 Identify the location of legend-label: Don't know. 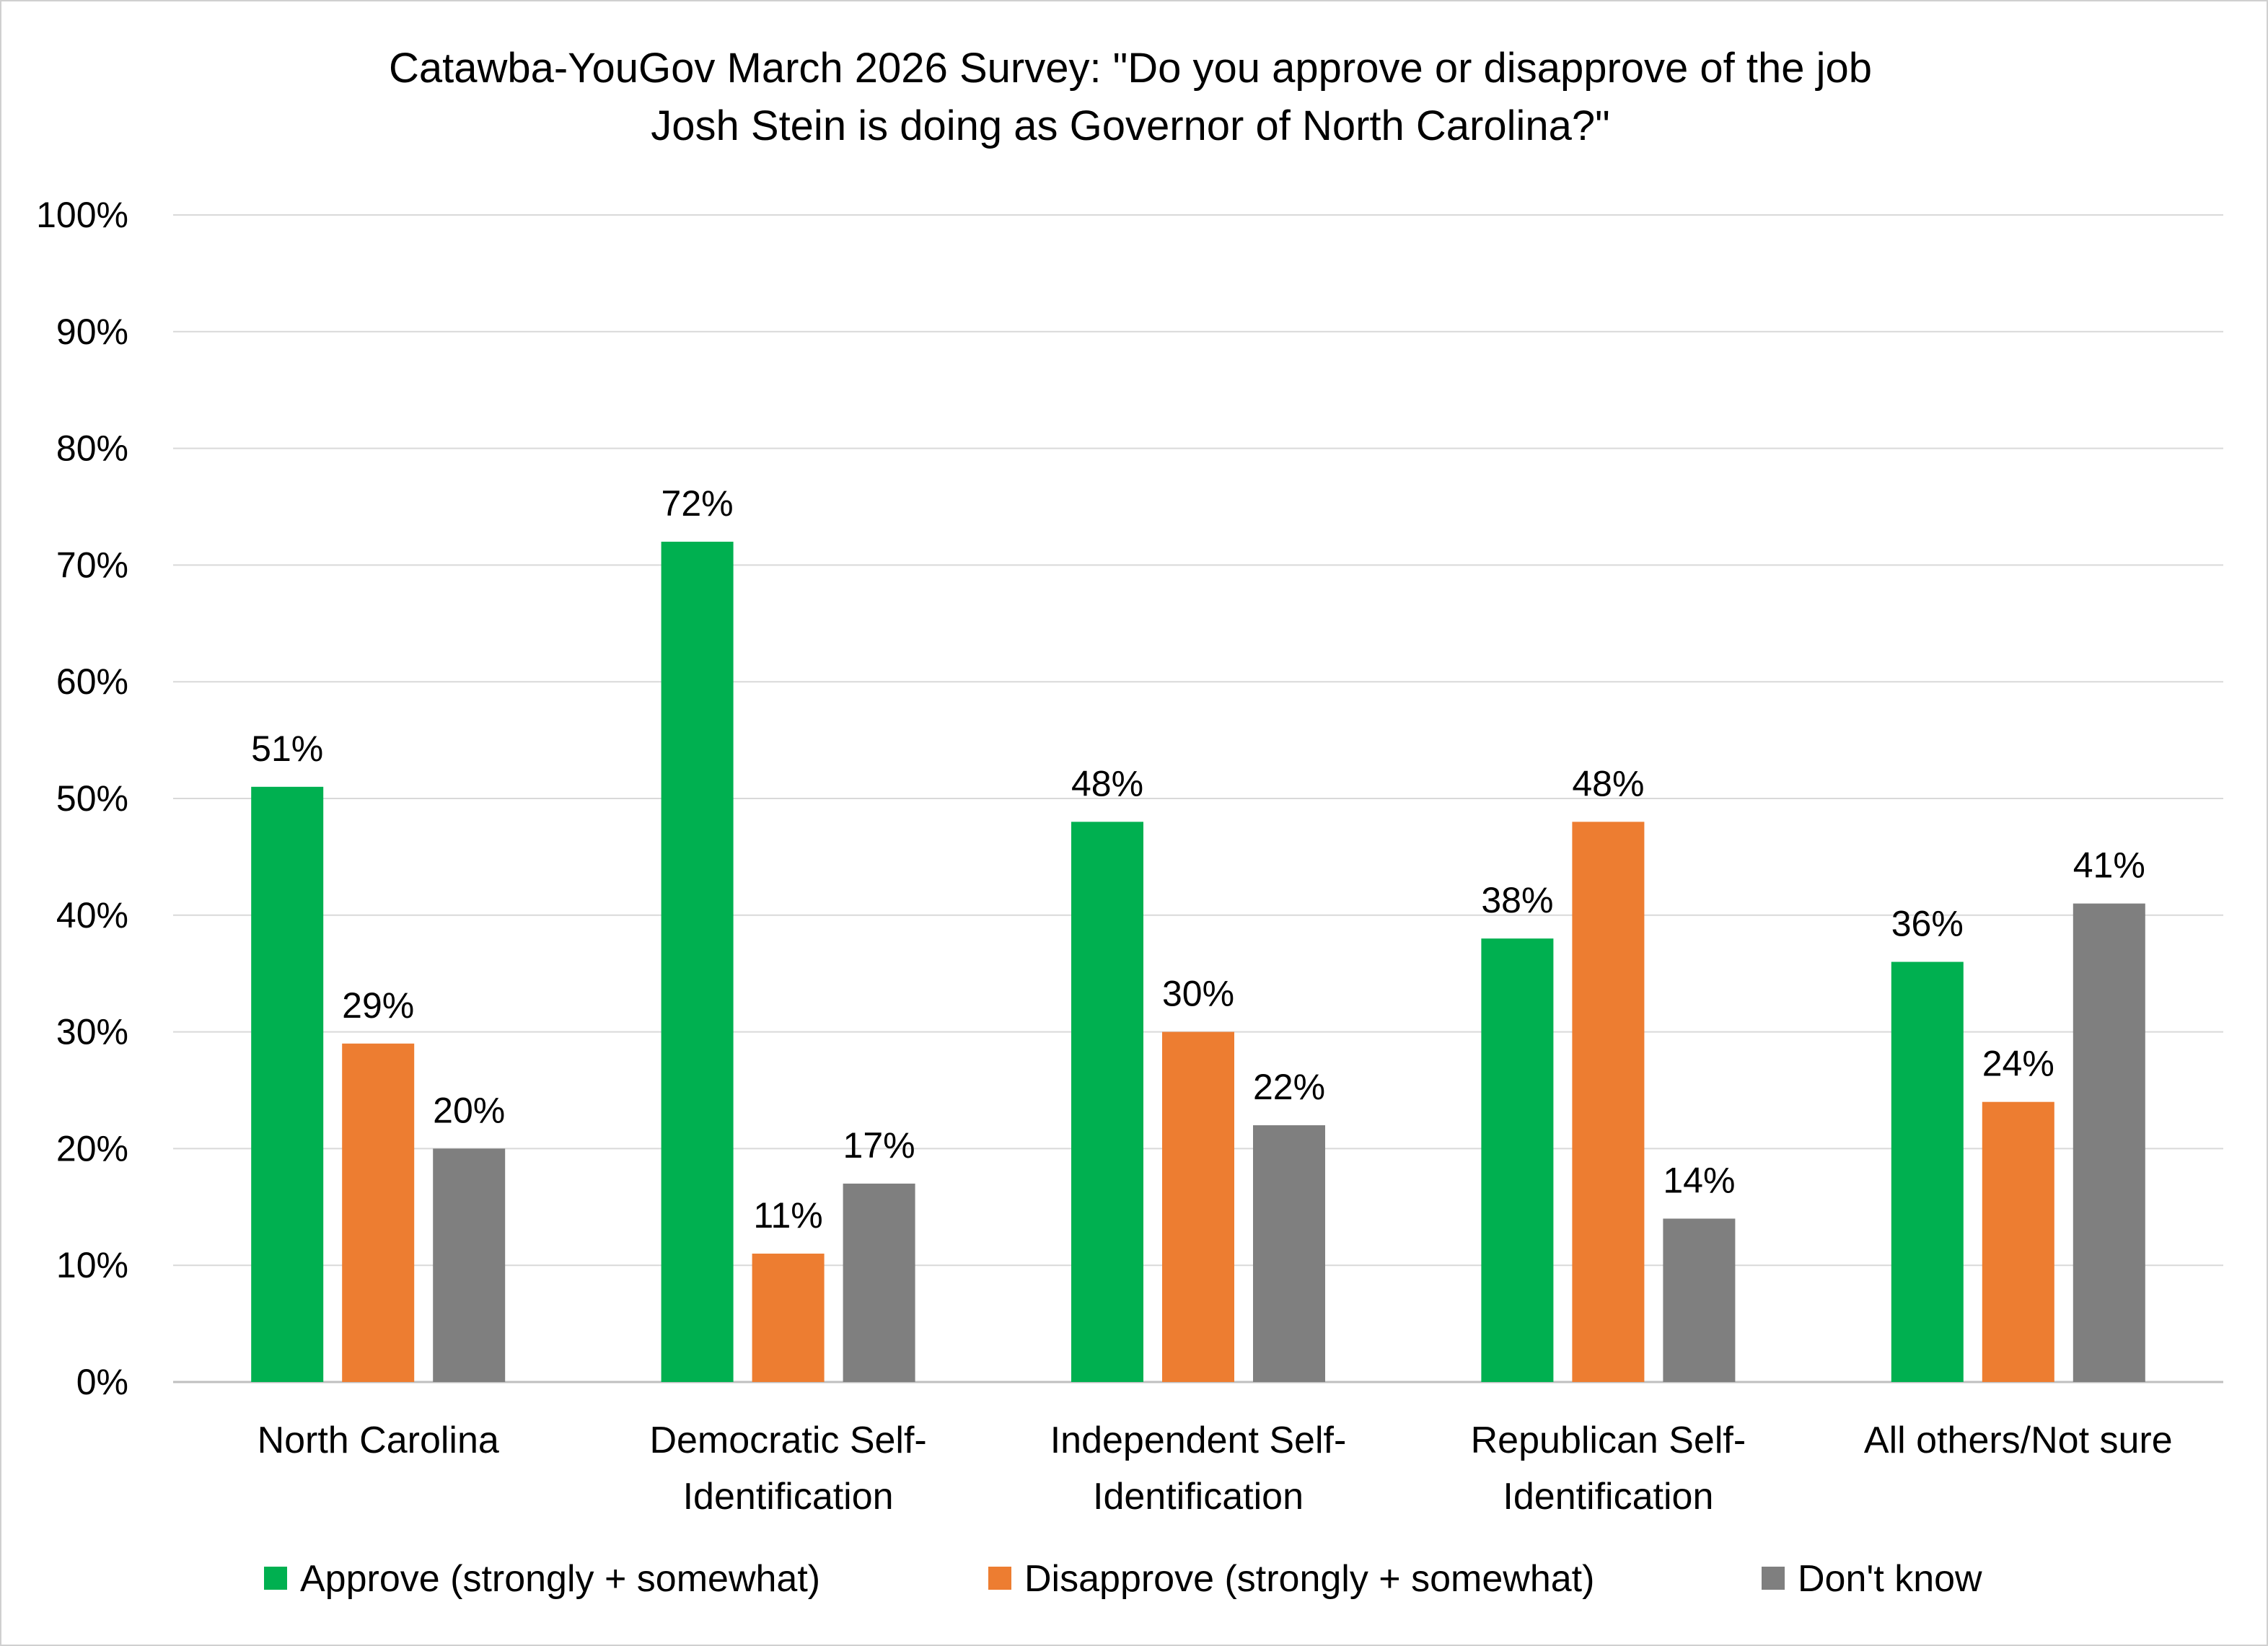
(1890, 1579).